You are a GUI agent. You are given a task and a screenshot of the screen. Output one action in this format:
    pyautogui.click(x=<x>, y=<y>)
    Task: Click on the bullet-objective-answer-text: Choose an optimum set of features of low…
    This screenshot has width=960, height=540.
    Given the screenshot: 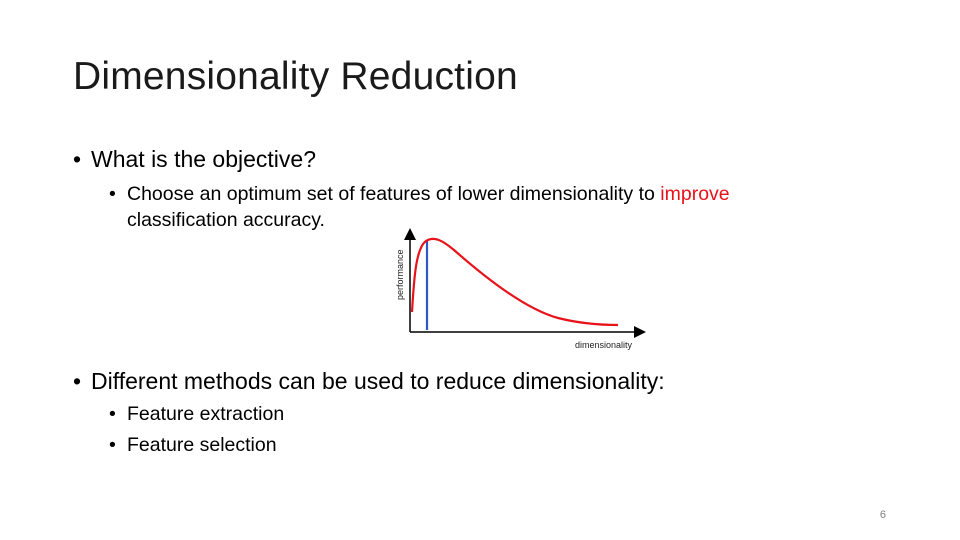 What is the action you would take?
    pyautogui.click(x=487, y=207)
    